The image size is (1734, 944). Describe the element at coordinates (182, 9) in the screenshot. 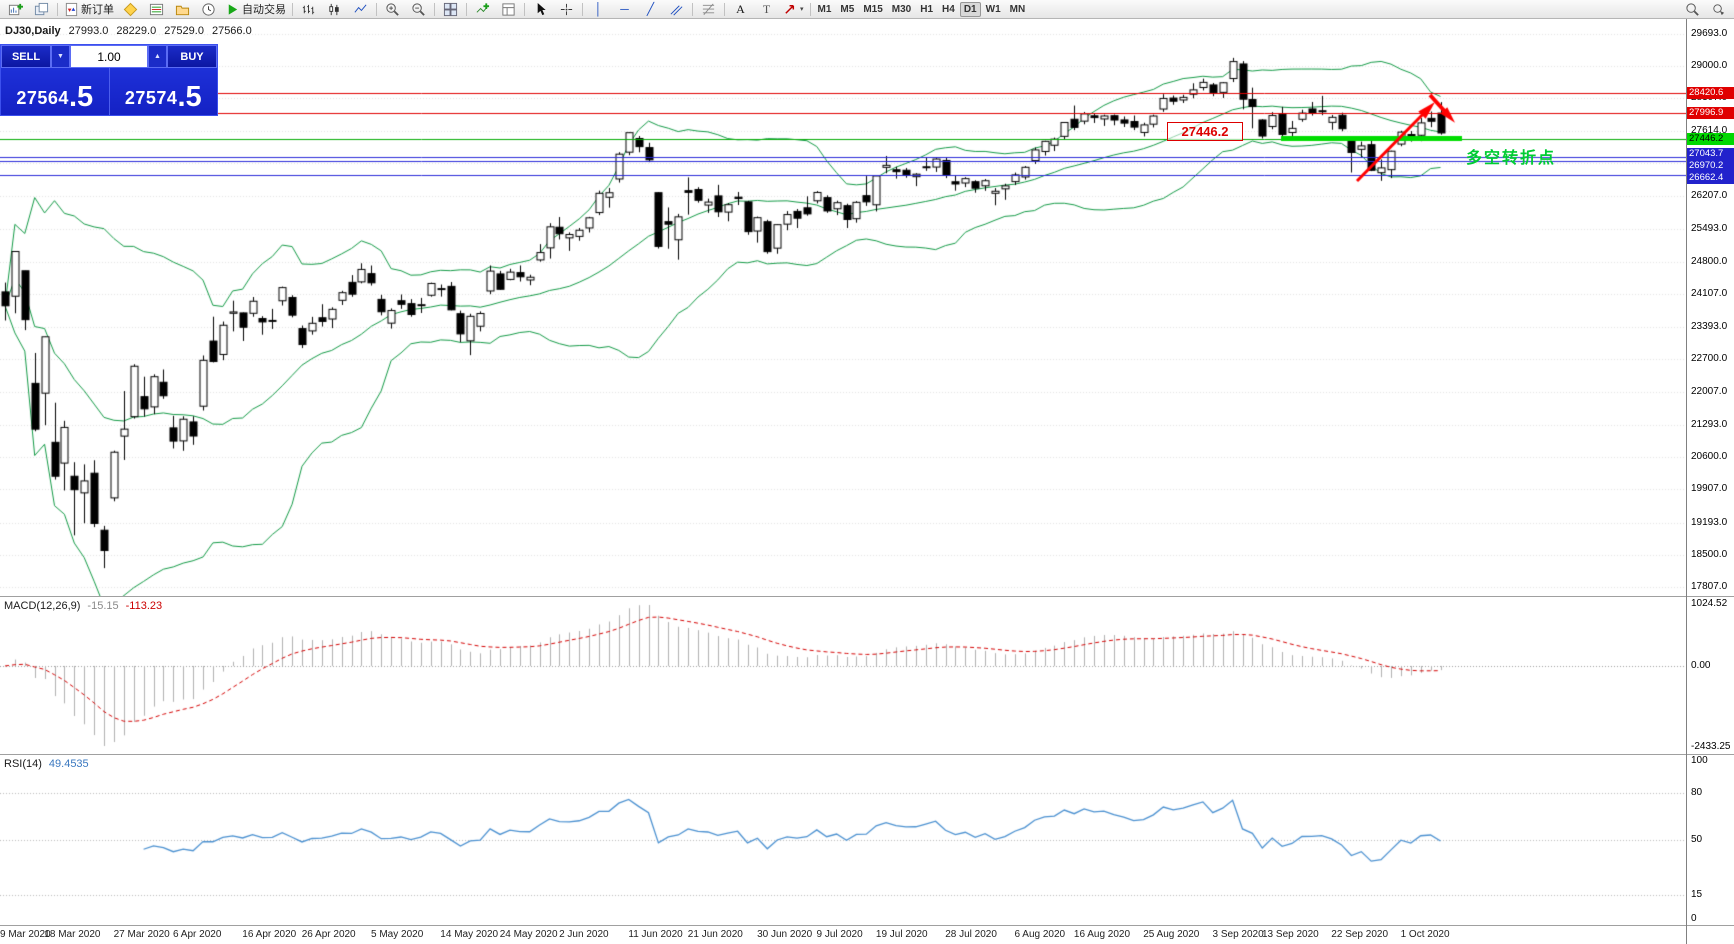

I see `navigator-button` at that location.